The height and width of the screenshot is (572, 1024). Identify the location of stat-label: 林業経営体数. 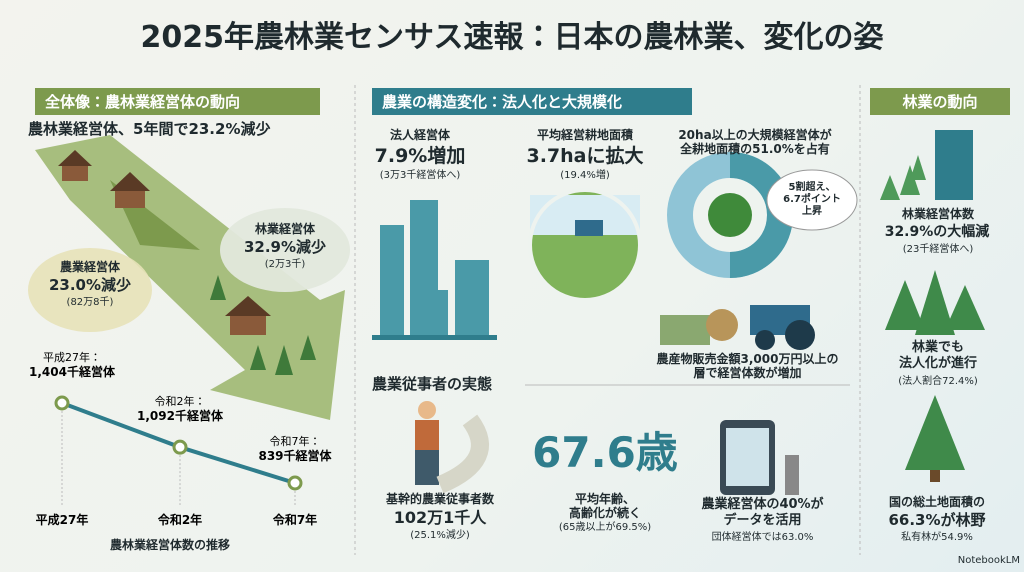
(937, 214).